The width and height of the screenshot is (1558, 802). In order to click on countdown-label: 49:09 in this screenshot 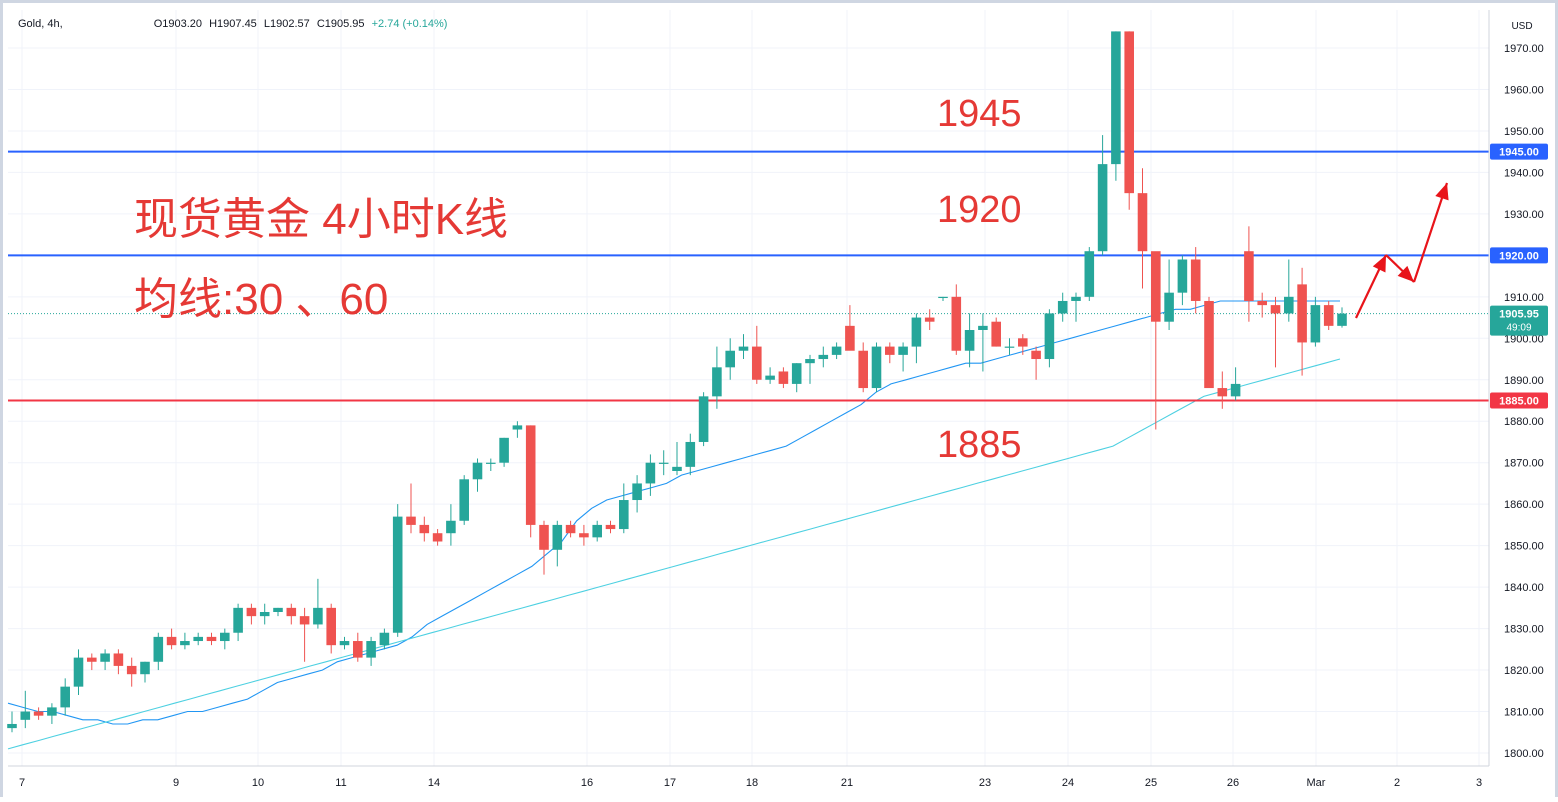, I will do `click(1518, 328)`.